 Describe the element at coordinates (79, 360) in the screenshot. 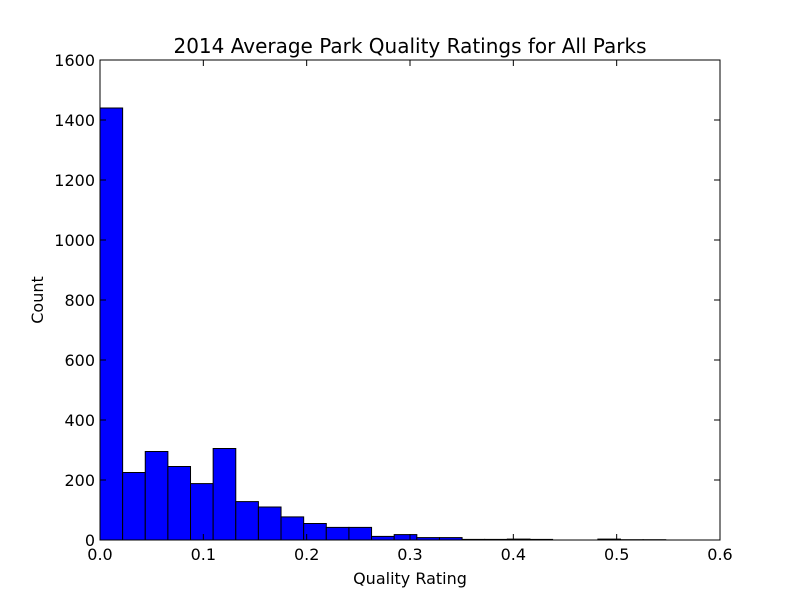

I see `y-tick-label: 600` at that location.